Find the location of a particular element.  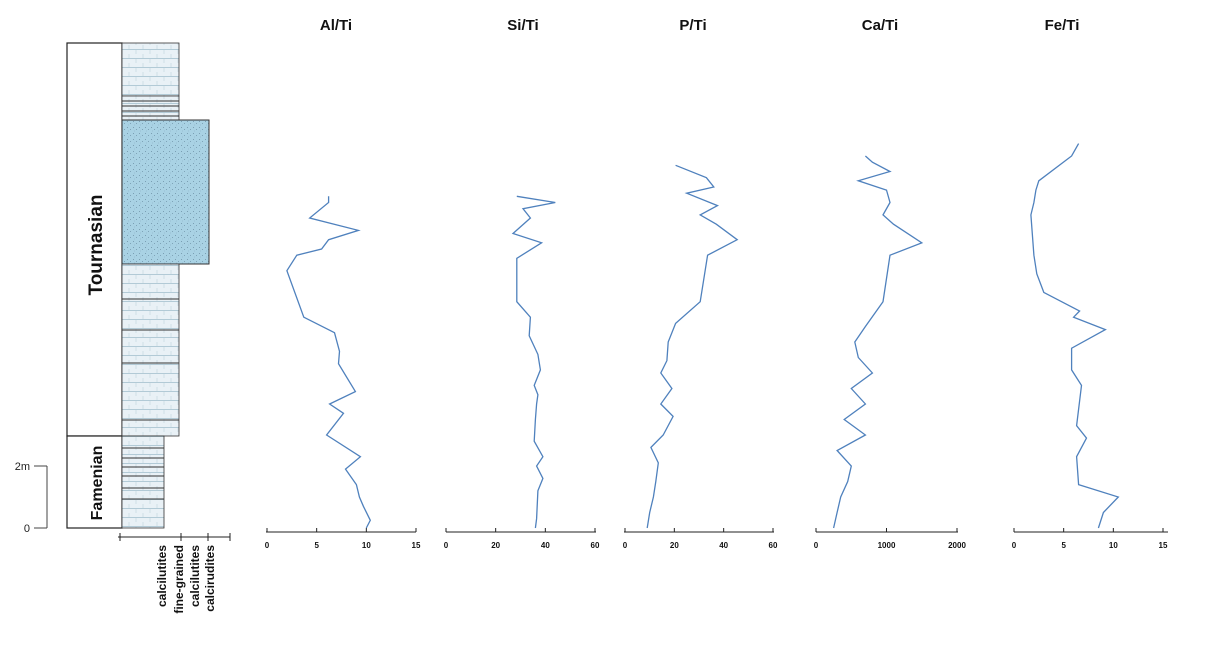

series-line-fe-ti is located at coordinates (1075, 336).